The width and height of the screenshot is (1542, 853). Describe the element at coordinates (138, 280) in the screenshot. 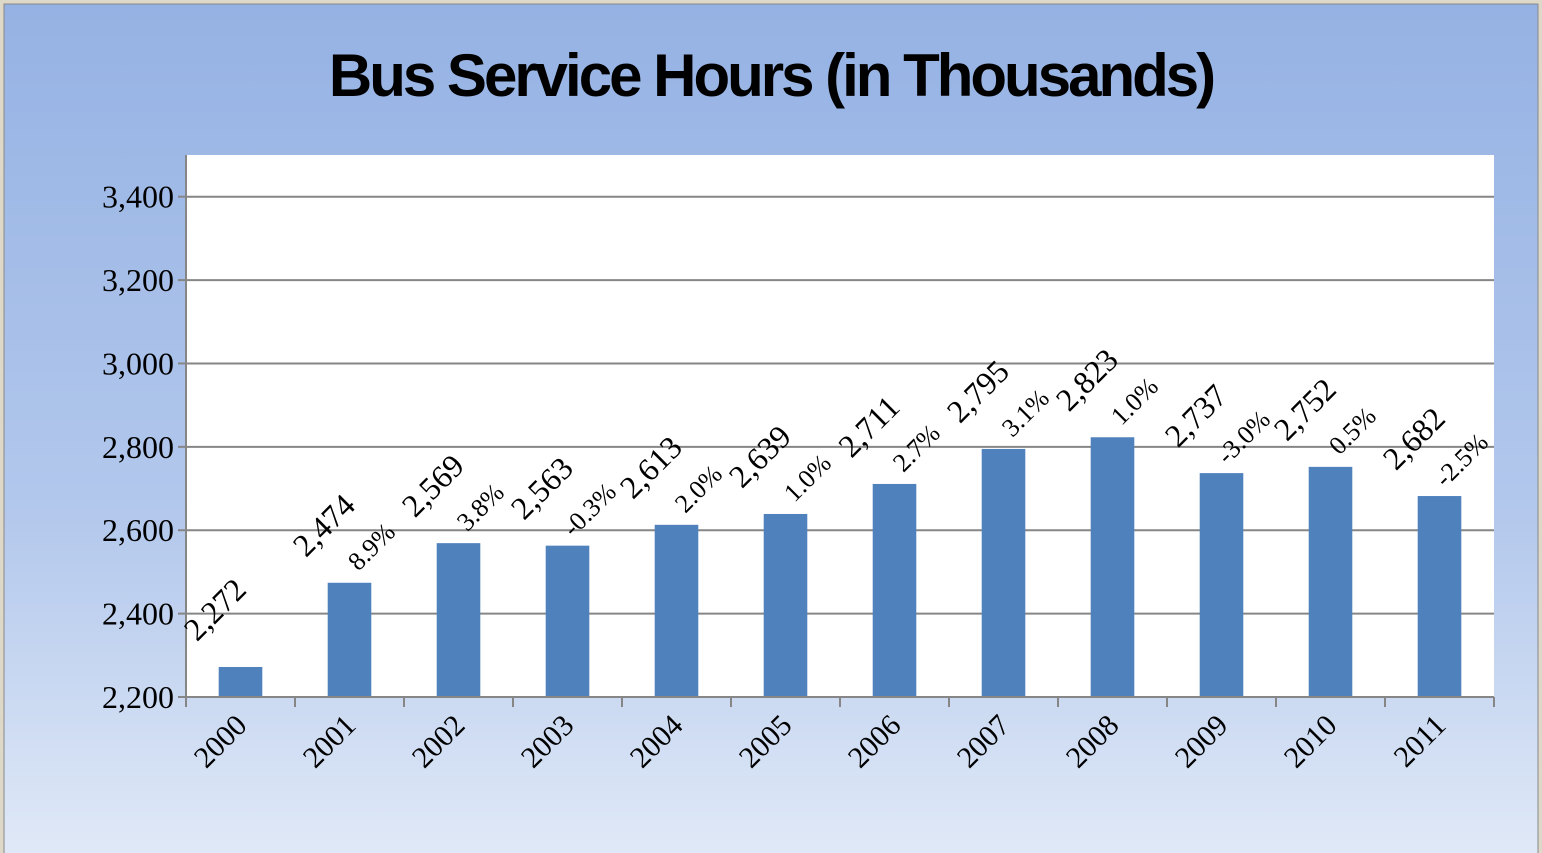

I see `y-tick-label: 3,200` at that location.